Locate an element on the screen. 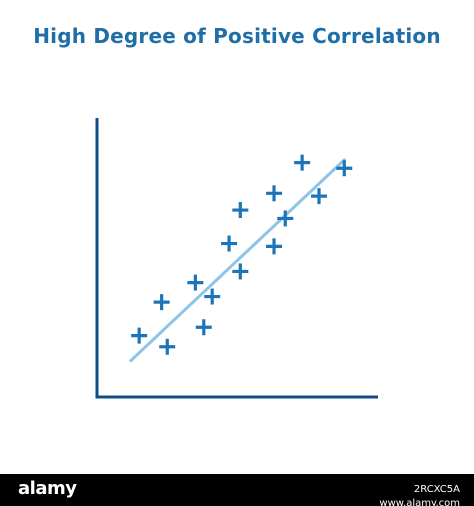  alamy-logo: alamy is located at coordinates (47, 488).